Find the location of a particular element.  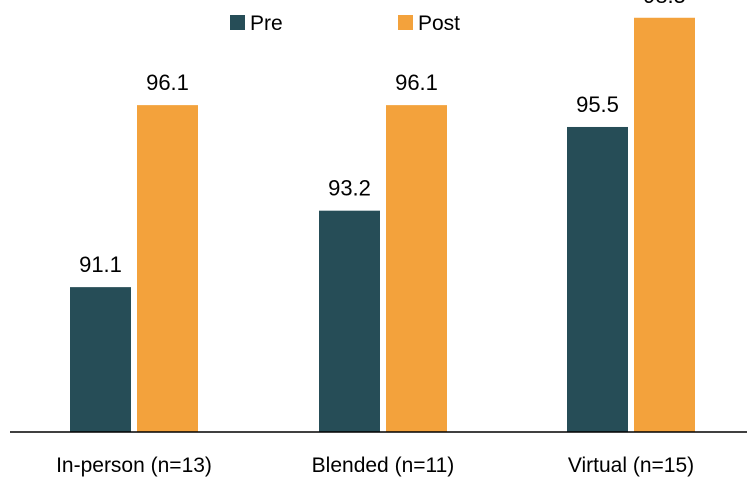

legend-swatch-pre is located at coordinates (237, 22).